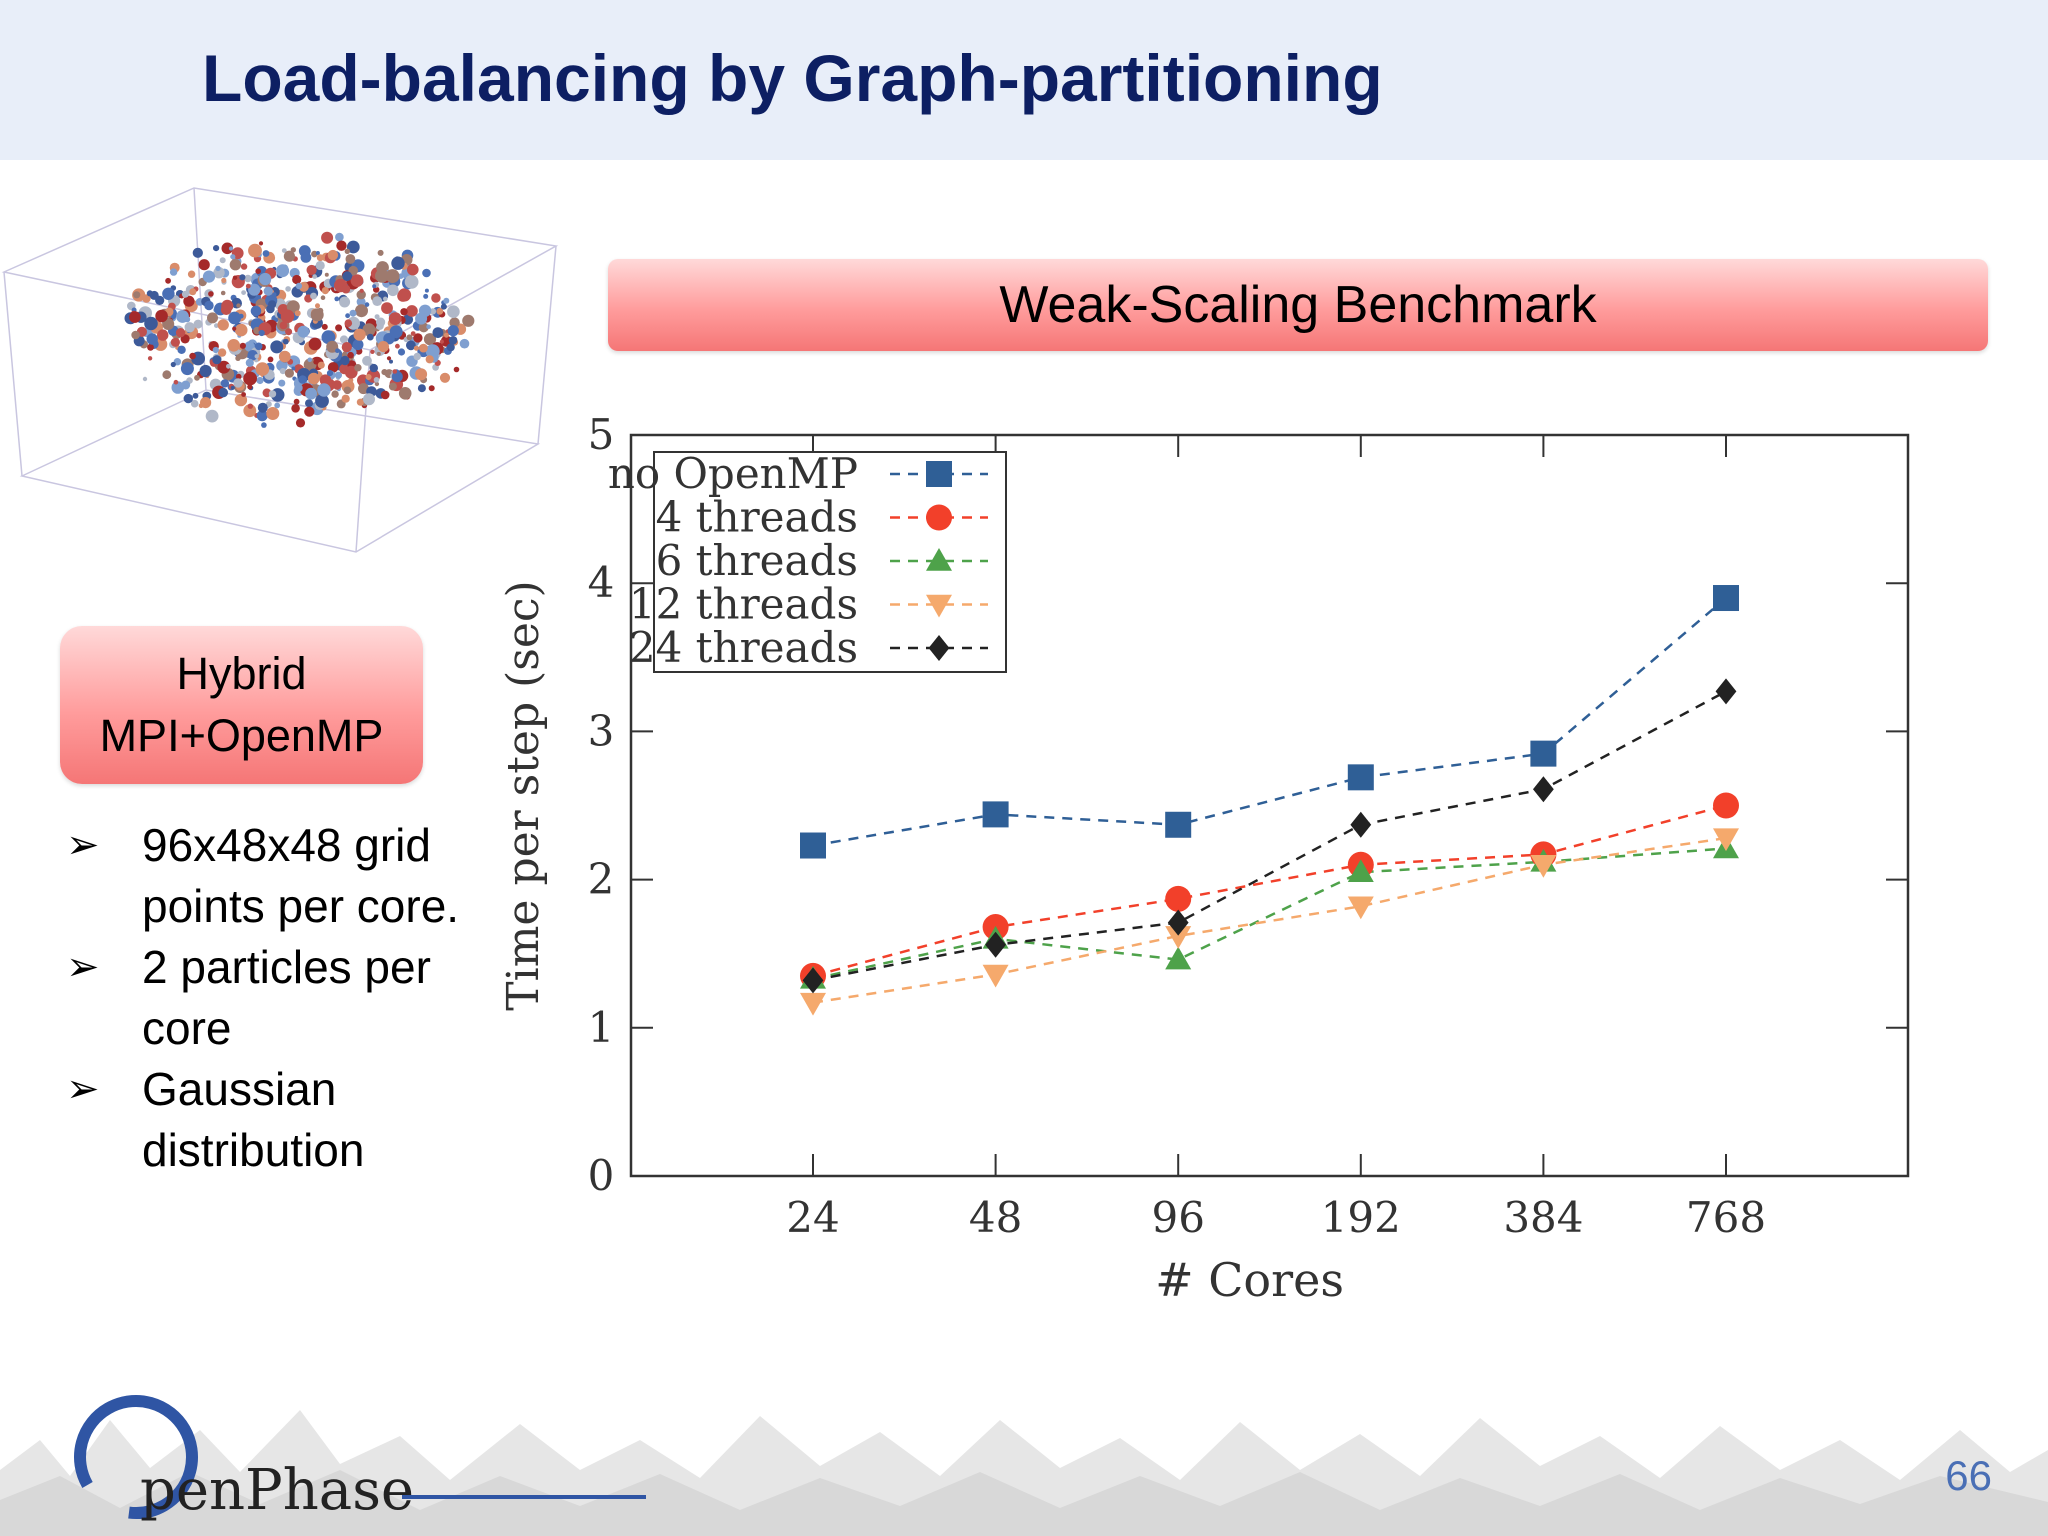 Image resolution: width=2048 pixels, height=1536 pixels. Describe the element at coordinates (286, 997) in the screenshot. I see `bullet-text: 2 particles per core` at that location.